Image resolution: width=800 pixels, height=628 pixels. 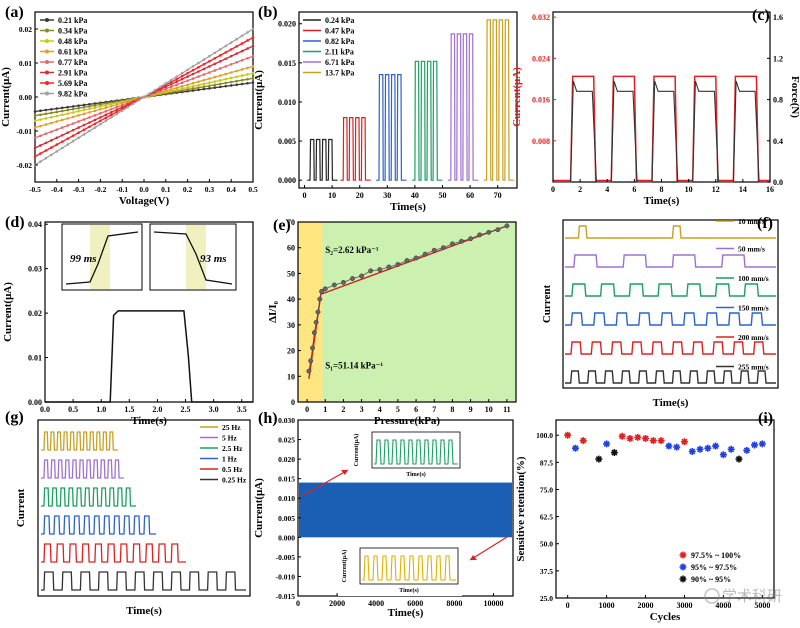 What do you see at coordinates (406, 613) in the screenshot?
I see `x-axis-label: Time(s)` at bounding box center [406, 613].